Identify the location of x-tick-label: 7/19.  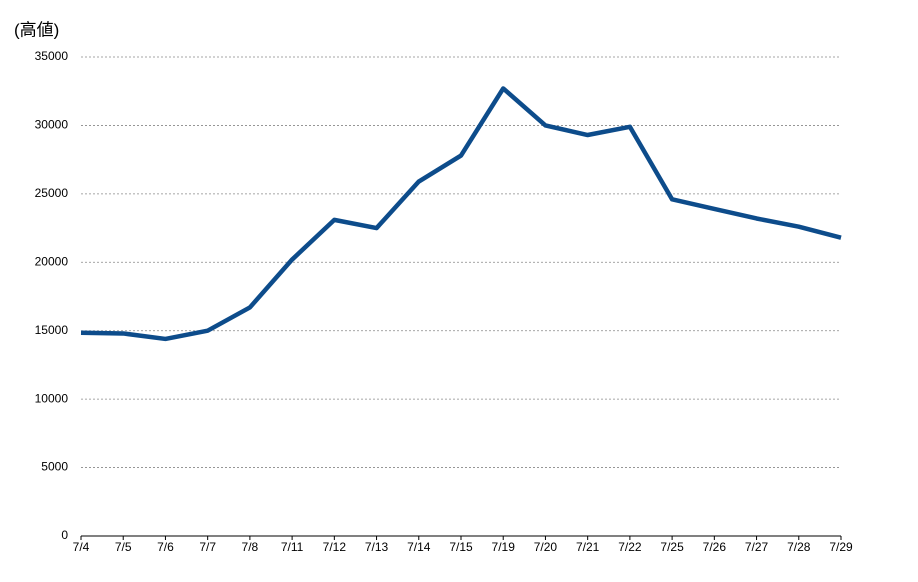
(504, 547).